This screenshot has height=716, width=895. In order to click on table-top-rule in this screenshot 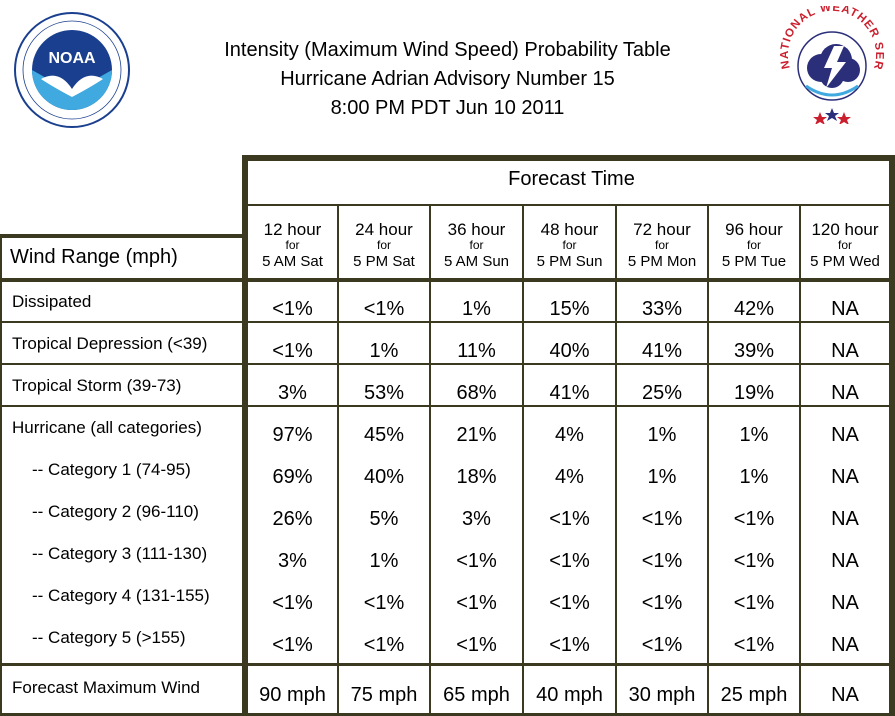, I will do `click(568, 158)`.